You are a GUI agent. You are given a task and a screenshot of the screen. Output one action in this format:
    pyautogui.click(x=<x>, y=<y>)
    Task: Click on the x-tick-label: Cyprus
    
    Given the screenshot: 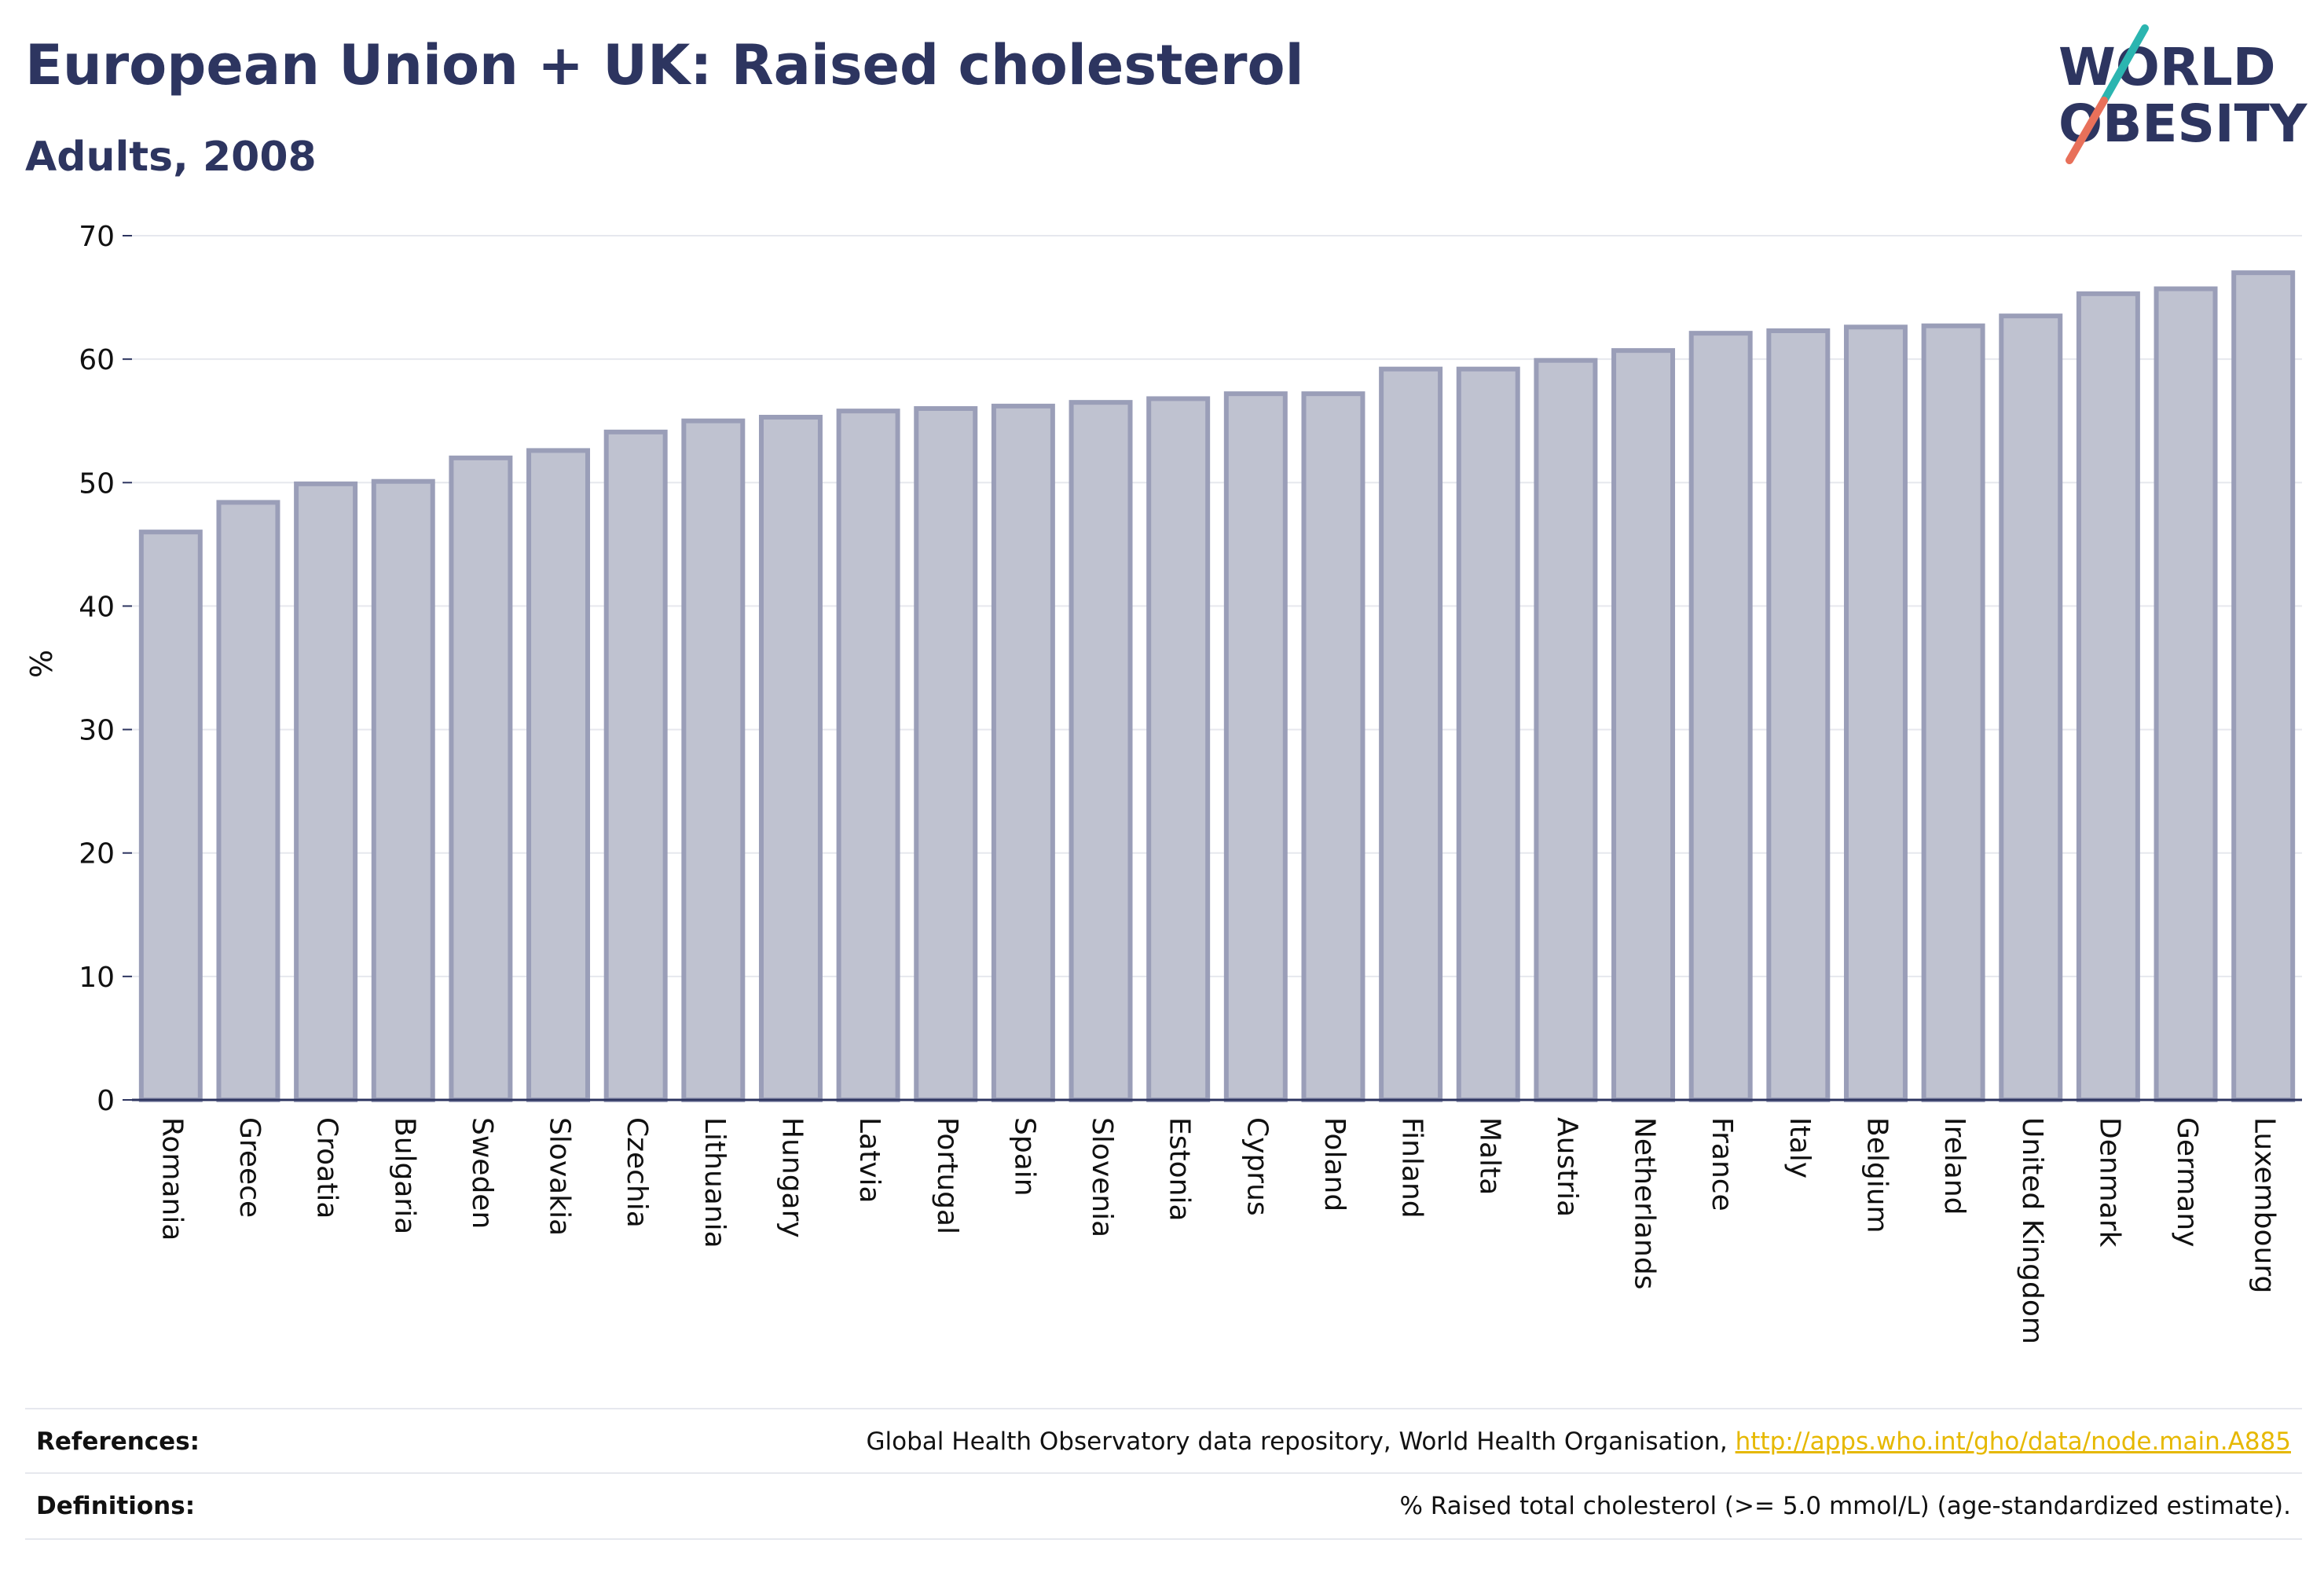 What is the action you would take?
    pyautogui.click(x=1257, y=1166)
    